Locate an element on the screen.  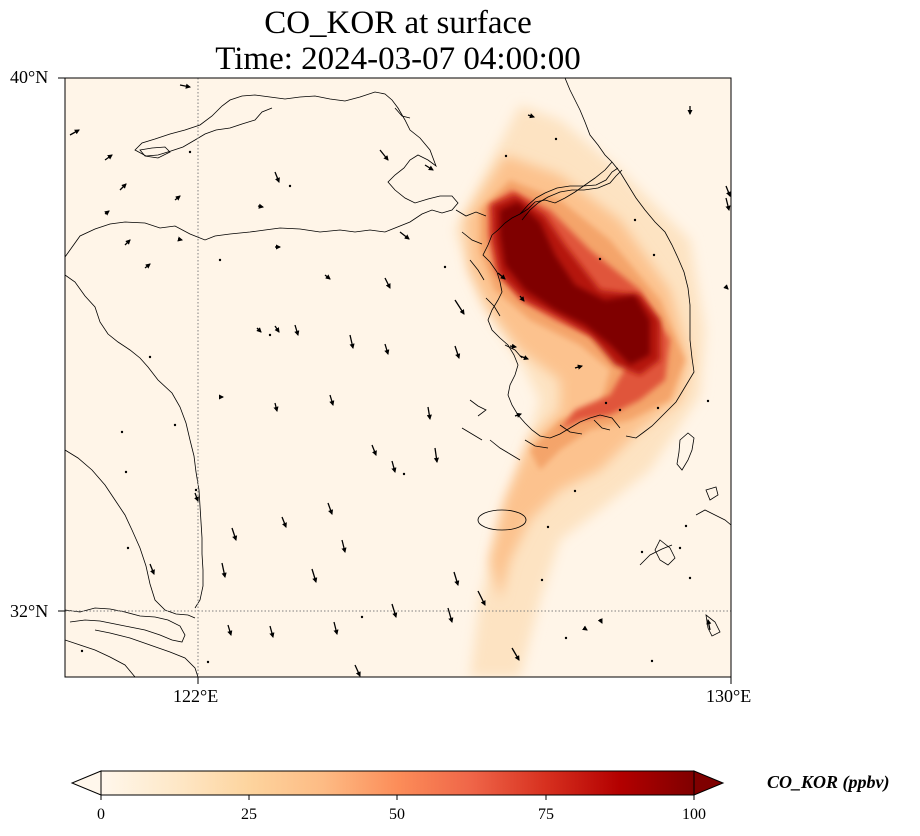
colorbar-tick-label-50: 50 is located at coordinates (397, 814).